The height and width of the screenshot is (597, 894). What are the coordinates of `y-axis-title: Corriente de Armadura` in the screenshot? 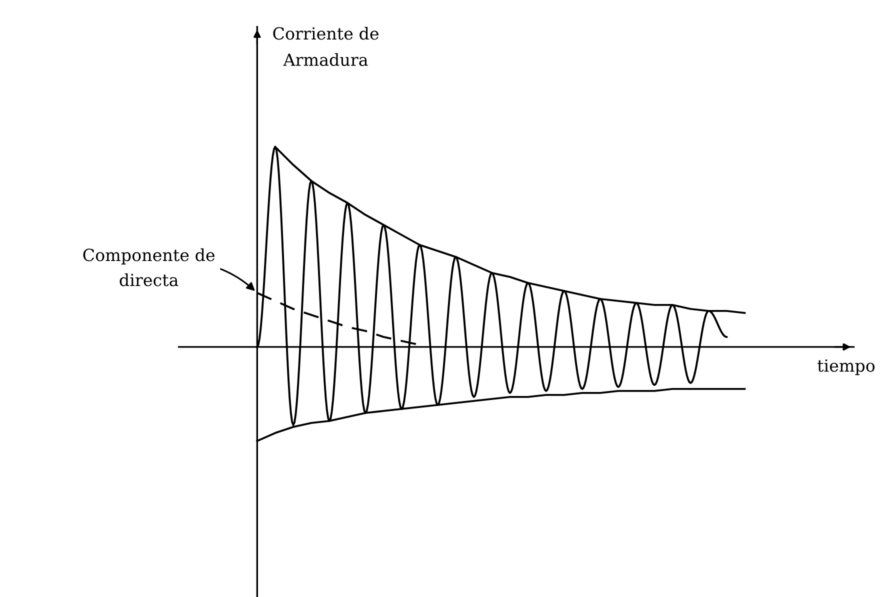 It's located at (325, 46).